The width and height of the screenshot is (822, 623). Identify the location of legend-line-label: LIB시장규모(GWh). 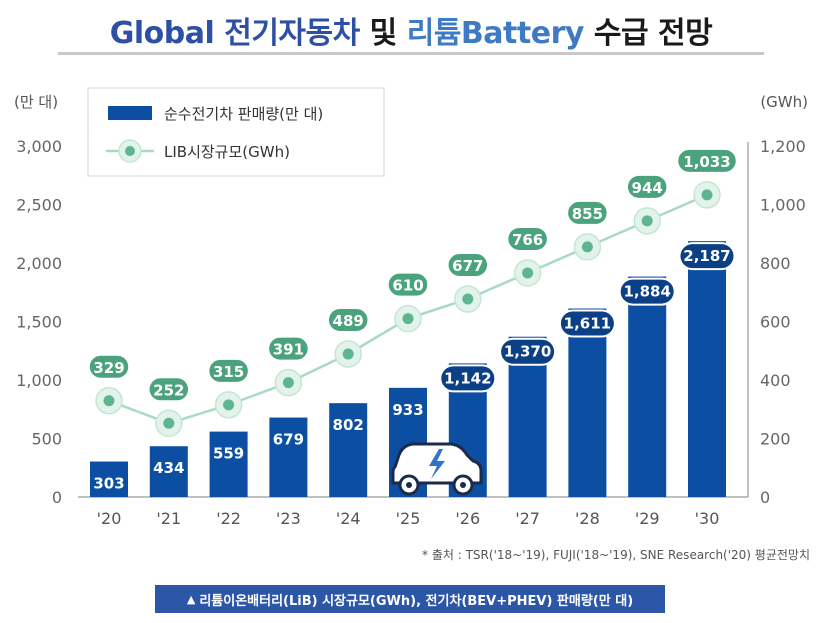
(227, 152).